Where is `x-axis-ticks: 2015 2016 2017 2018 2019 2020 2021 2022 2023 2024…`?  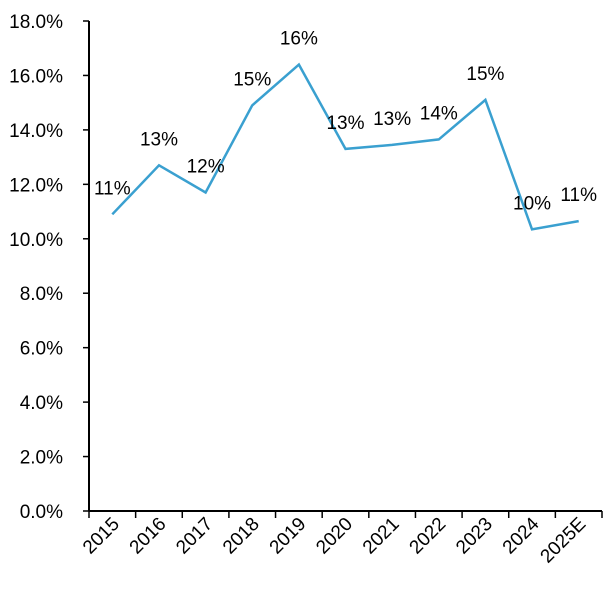 x-axis-ticks: 2015 2016 2017 2018 2019 2020 2021 2022 2023 2024… is located at coordinates (341, 539).